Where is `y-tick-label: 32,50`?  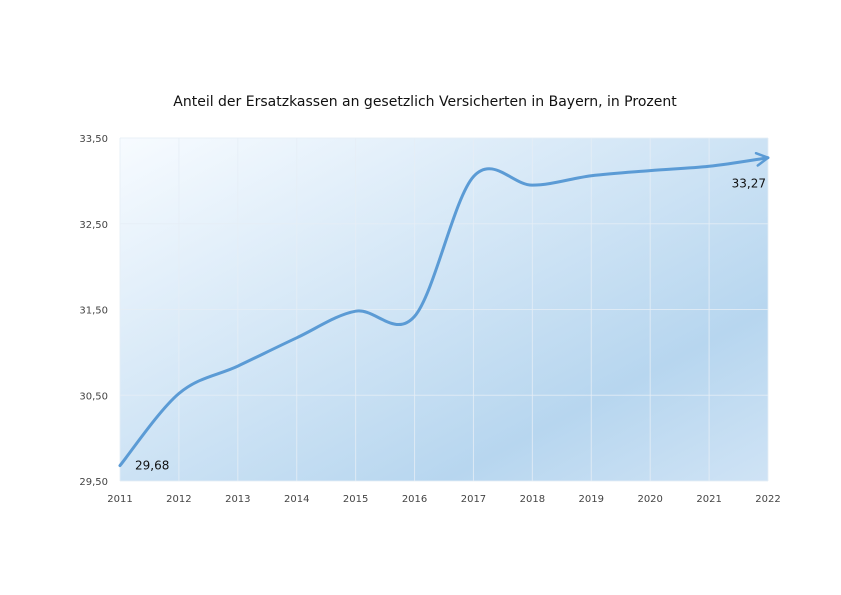 y-tick-label: 32,50 is located at coordinates (93, 225).